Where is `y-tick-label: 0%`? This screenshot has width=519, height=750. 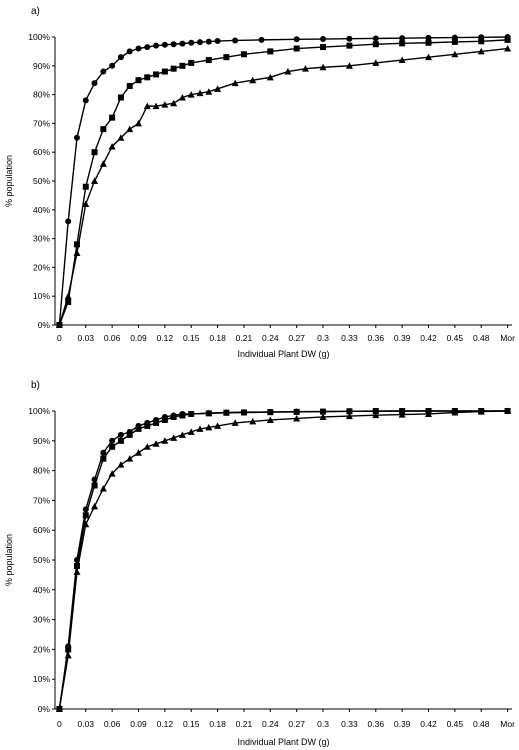
y-tick-label: 0% is located at coordinates (44, 709).